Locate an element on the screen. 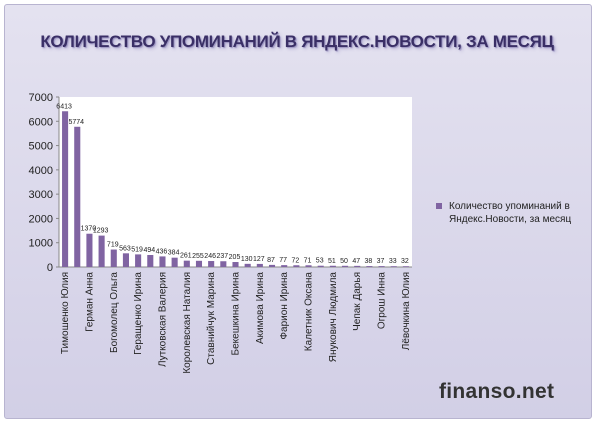  x-tick-label: Ставнийчук Марина is located at coordinates (211, 318).